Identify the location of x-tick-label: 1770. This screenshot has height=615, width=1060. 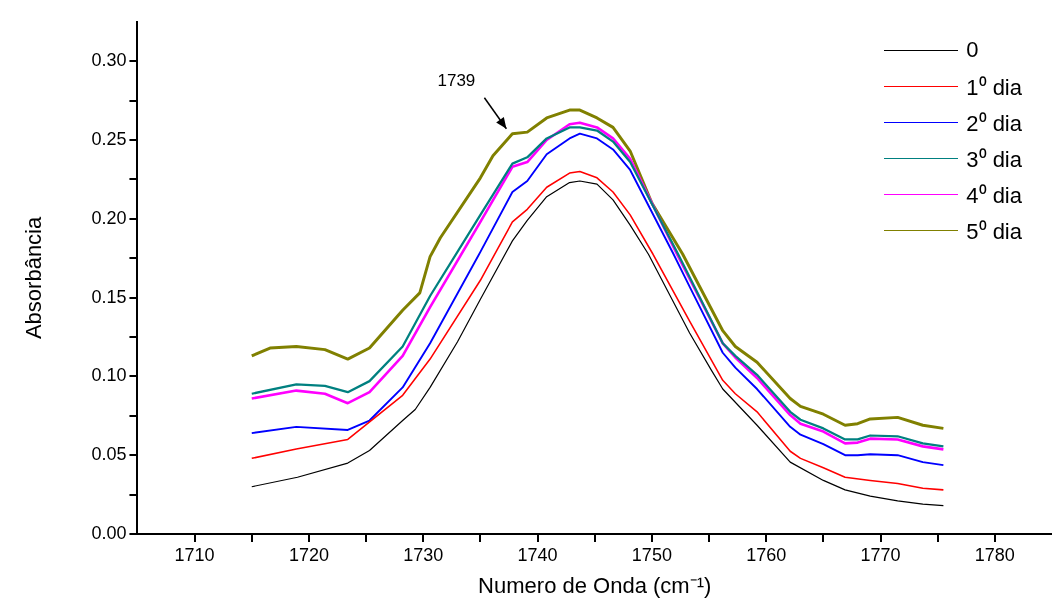
(880, 554).